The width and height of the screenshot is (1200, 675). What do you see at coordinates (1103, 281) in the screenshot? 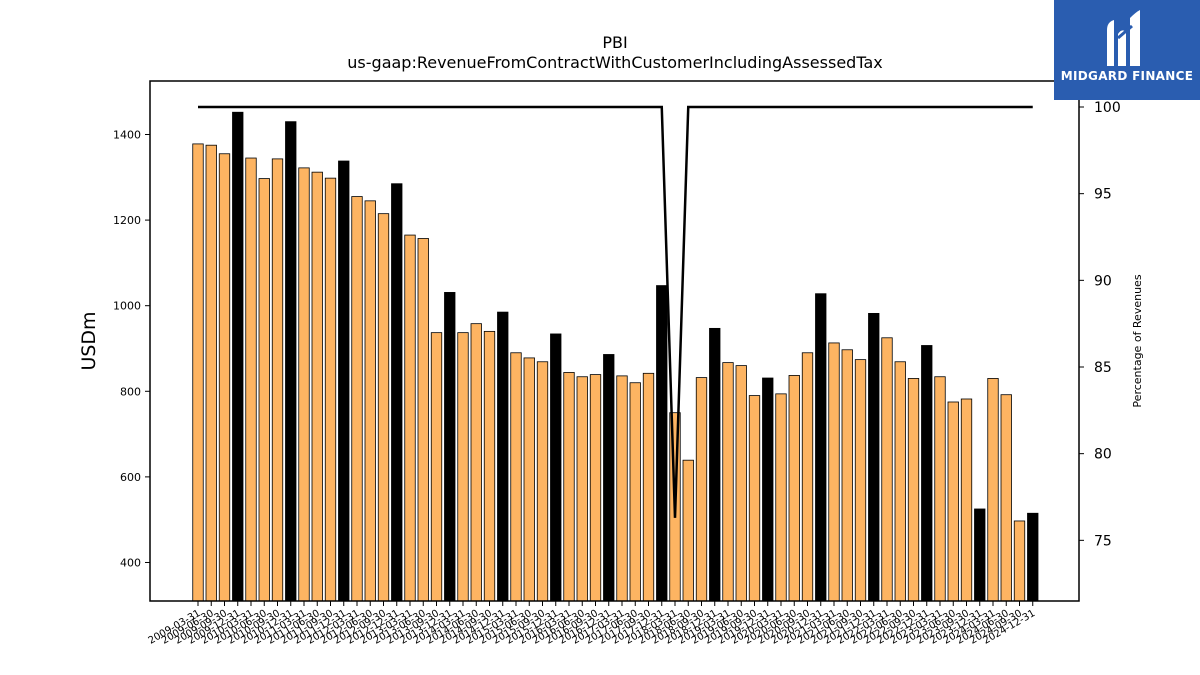
I see `y2-tick-label: 90` at bounding box center [1103, 281].